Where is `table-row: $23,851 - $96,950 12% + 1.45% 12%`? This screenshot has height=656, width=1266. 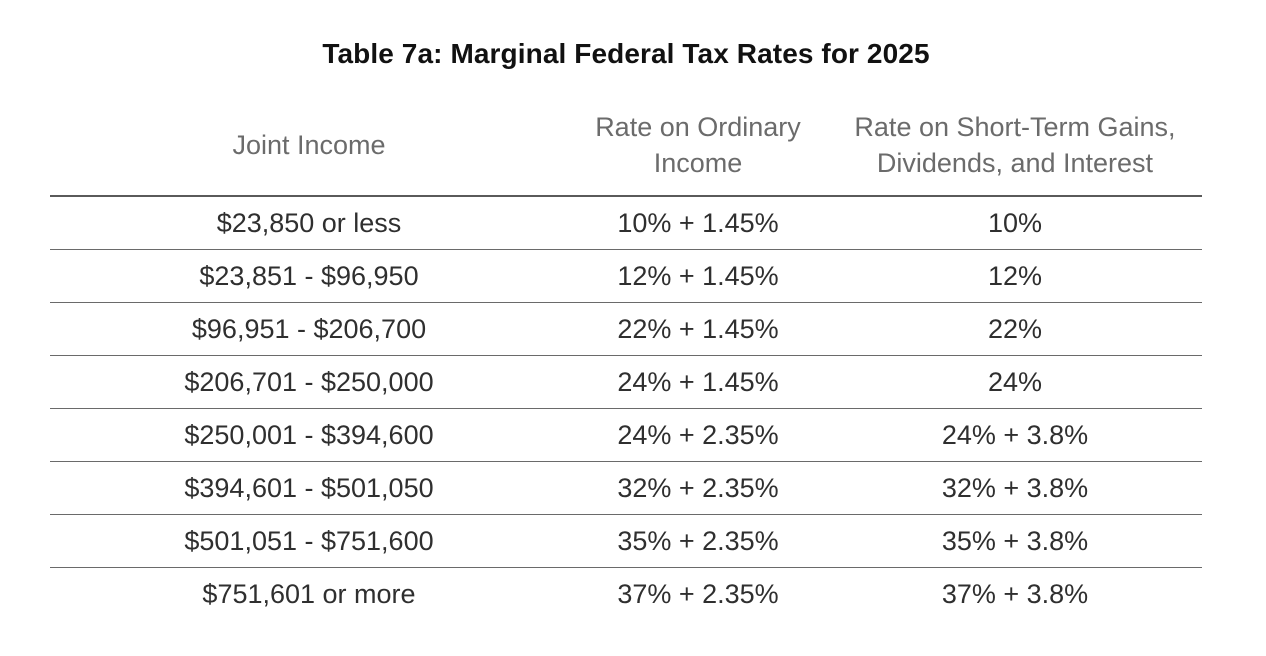
table-row: $23,851 - $96,950 12% + 1.45% 12% is located at coordinates (626, 276).